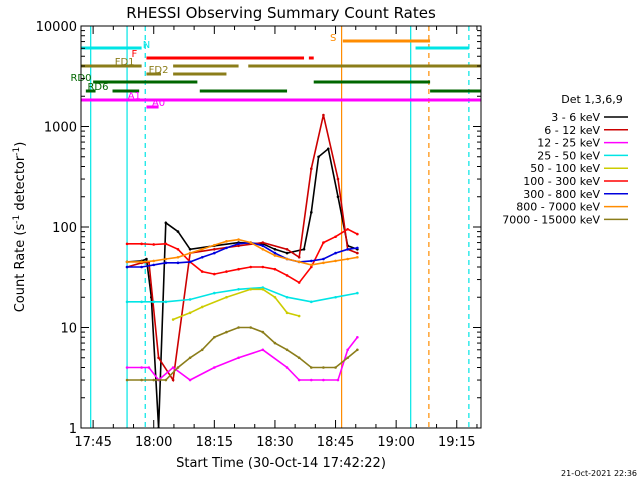 This screenshot has width=640, height=480. Describe the element at coordinates (575, 117) in the screenshot. I see `legend-label: 3 - 6 keV` at that location.